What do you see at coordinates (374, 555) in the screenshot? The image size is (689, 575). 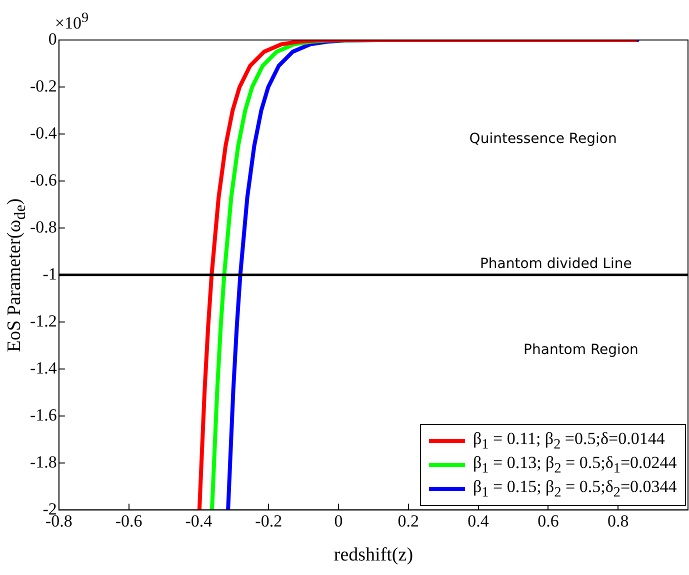 I see `x-axis-title: redshift(z)` at bounding box center [374, 555].